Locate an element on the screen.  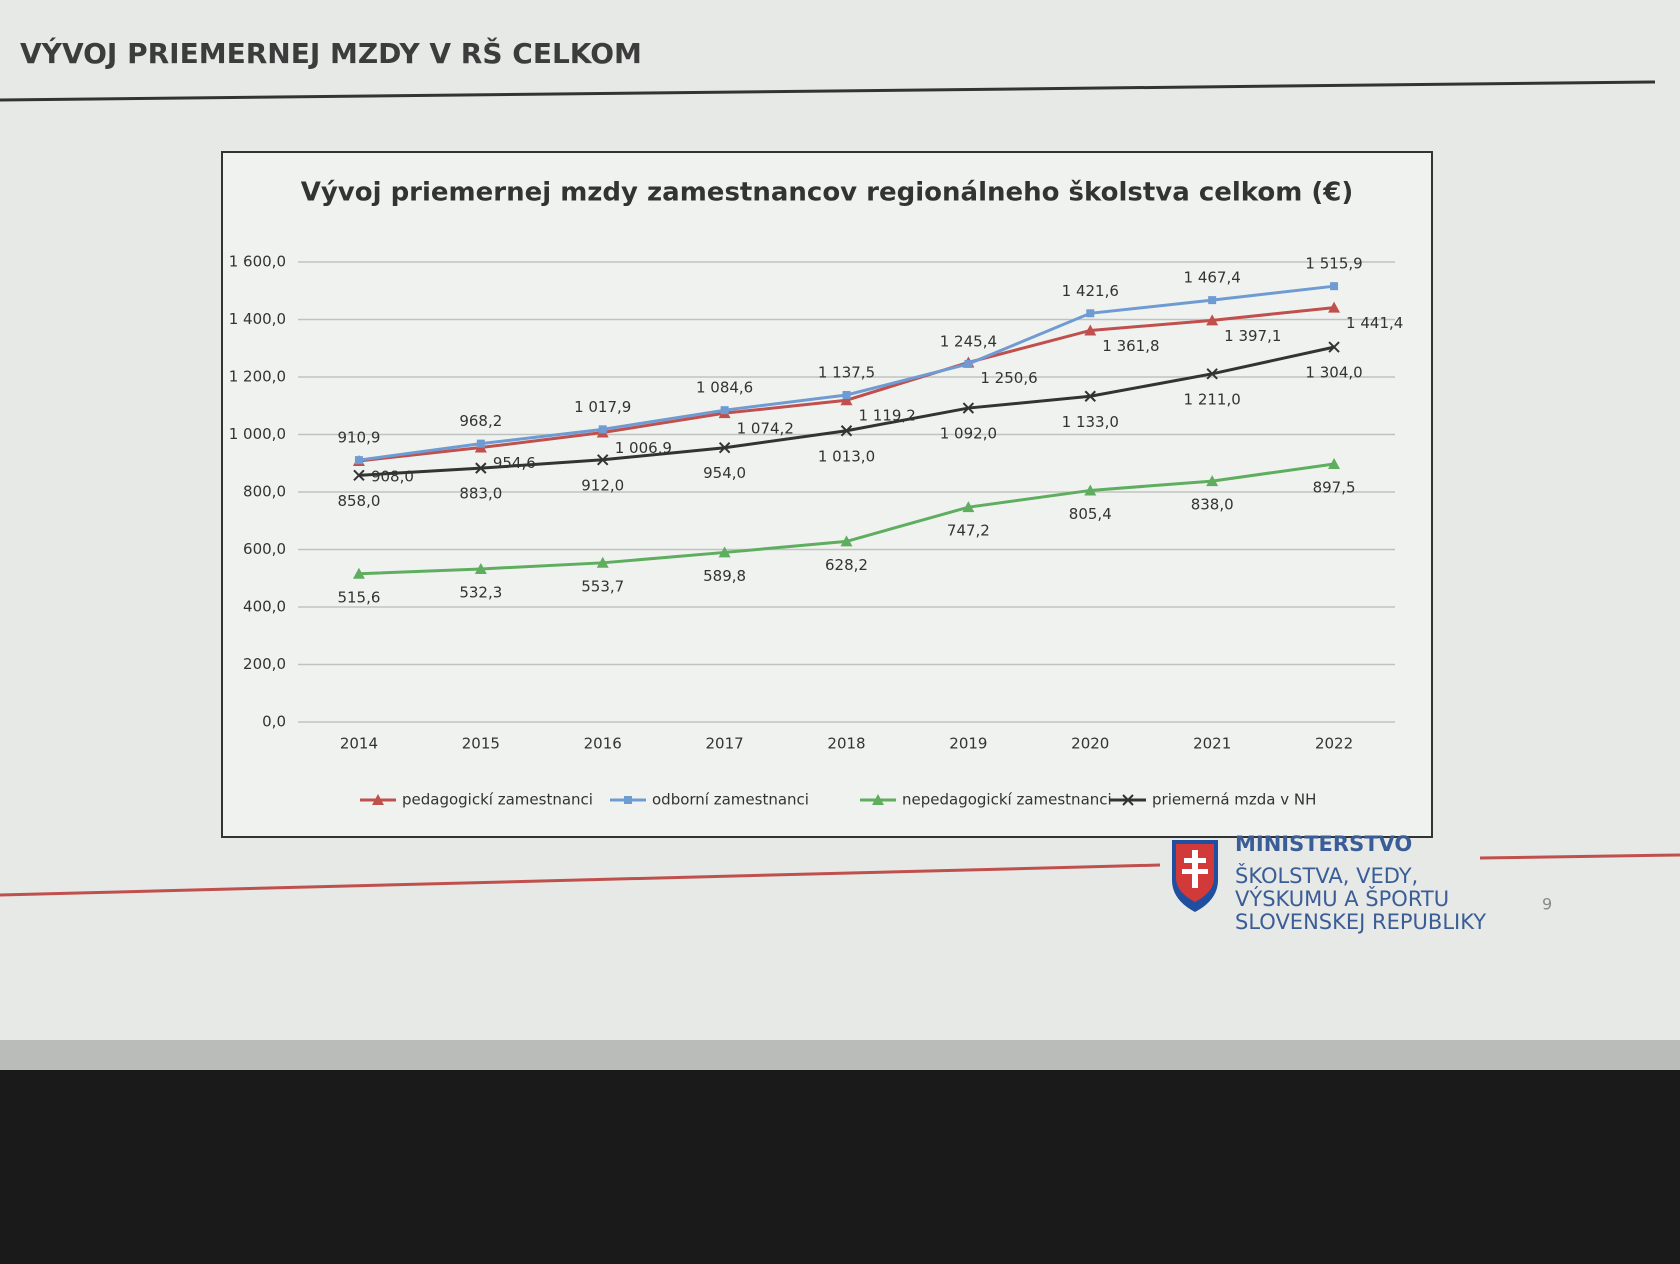
y-tick-label: 200,0 is located at coordinates (264, 664).